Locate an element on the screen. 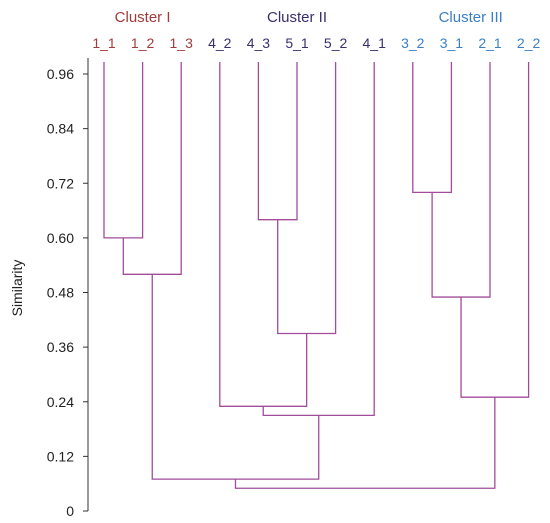  leaf-label: 1_3 is located at coordinates (182, 43).